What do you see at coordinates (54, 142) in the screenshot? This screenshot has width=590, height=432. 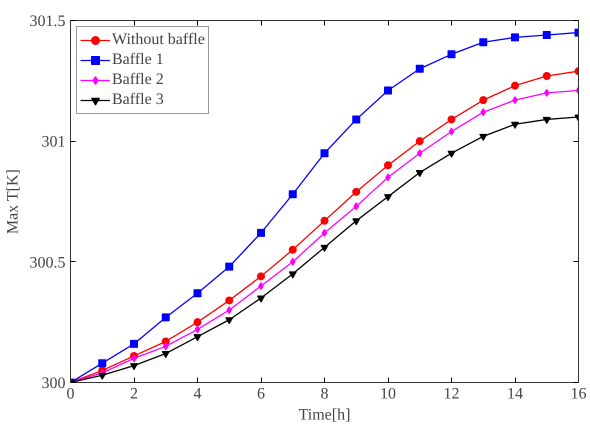 I see `y-tick-label: 301` at bounding box center [54, 142].